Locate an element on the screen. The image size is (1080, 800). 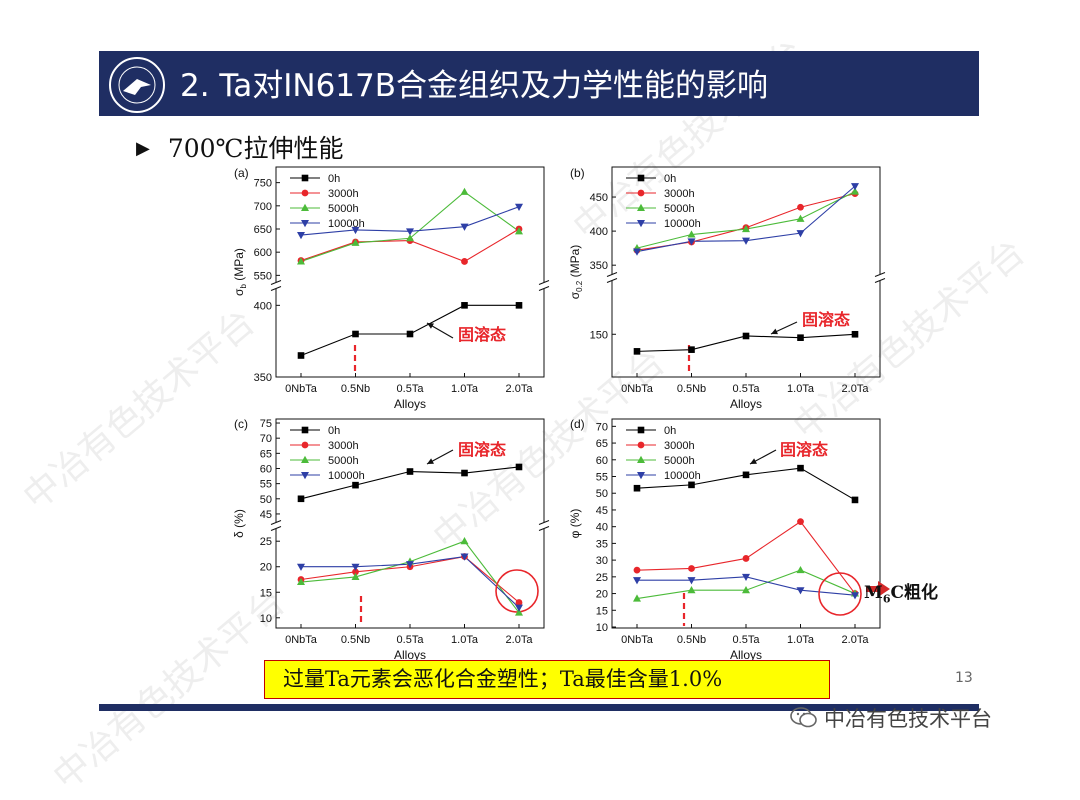
y-tick-label: 45 is located at coordinates (266, 515).